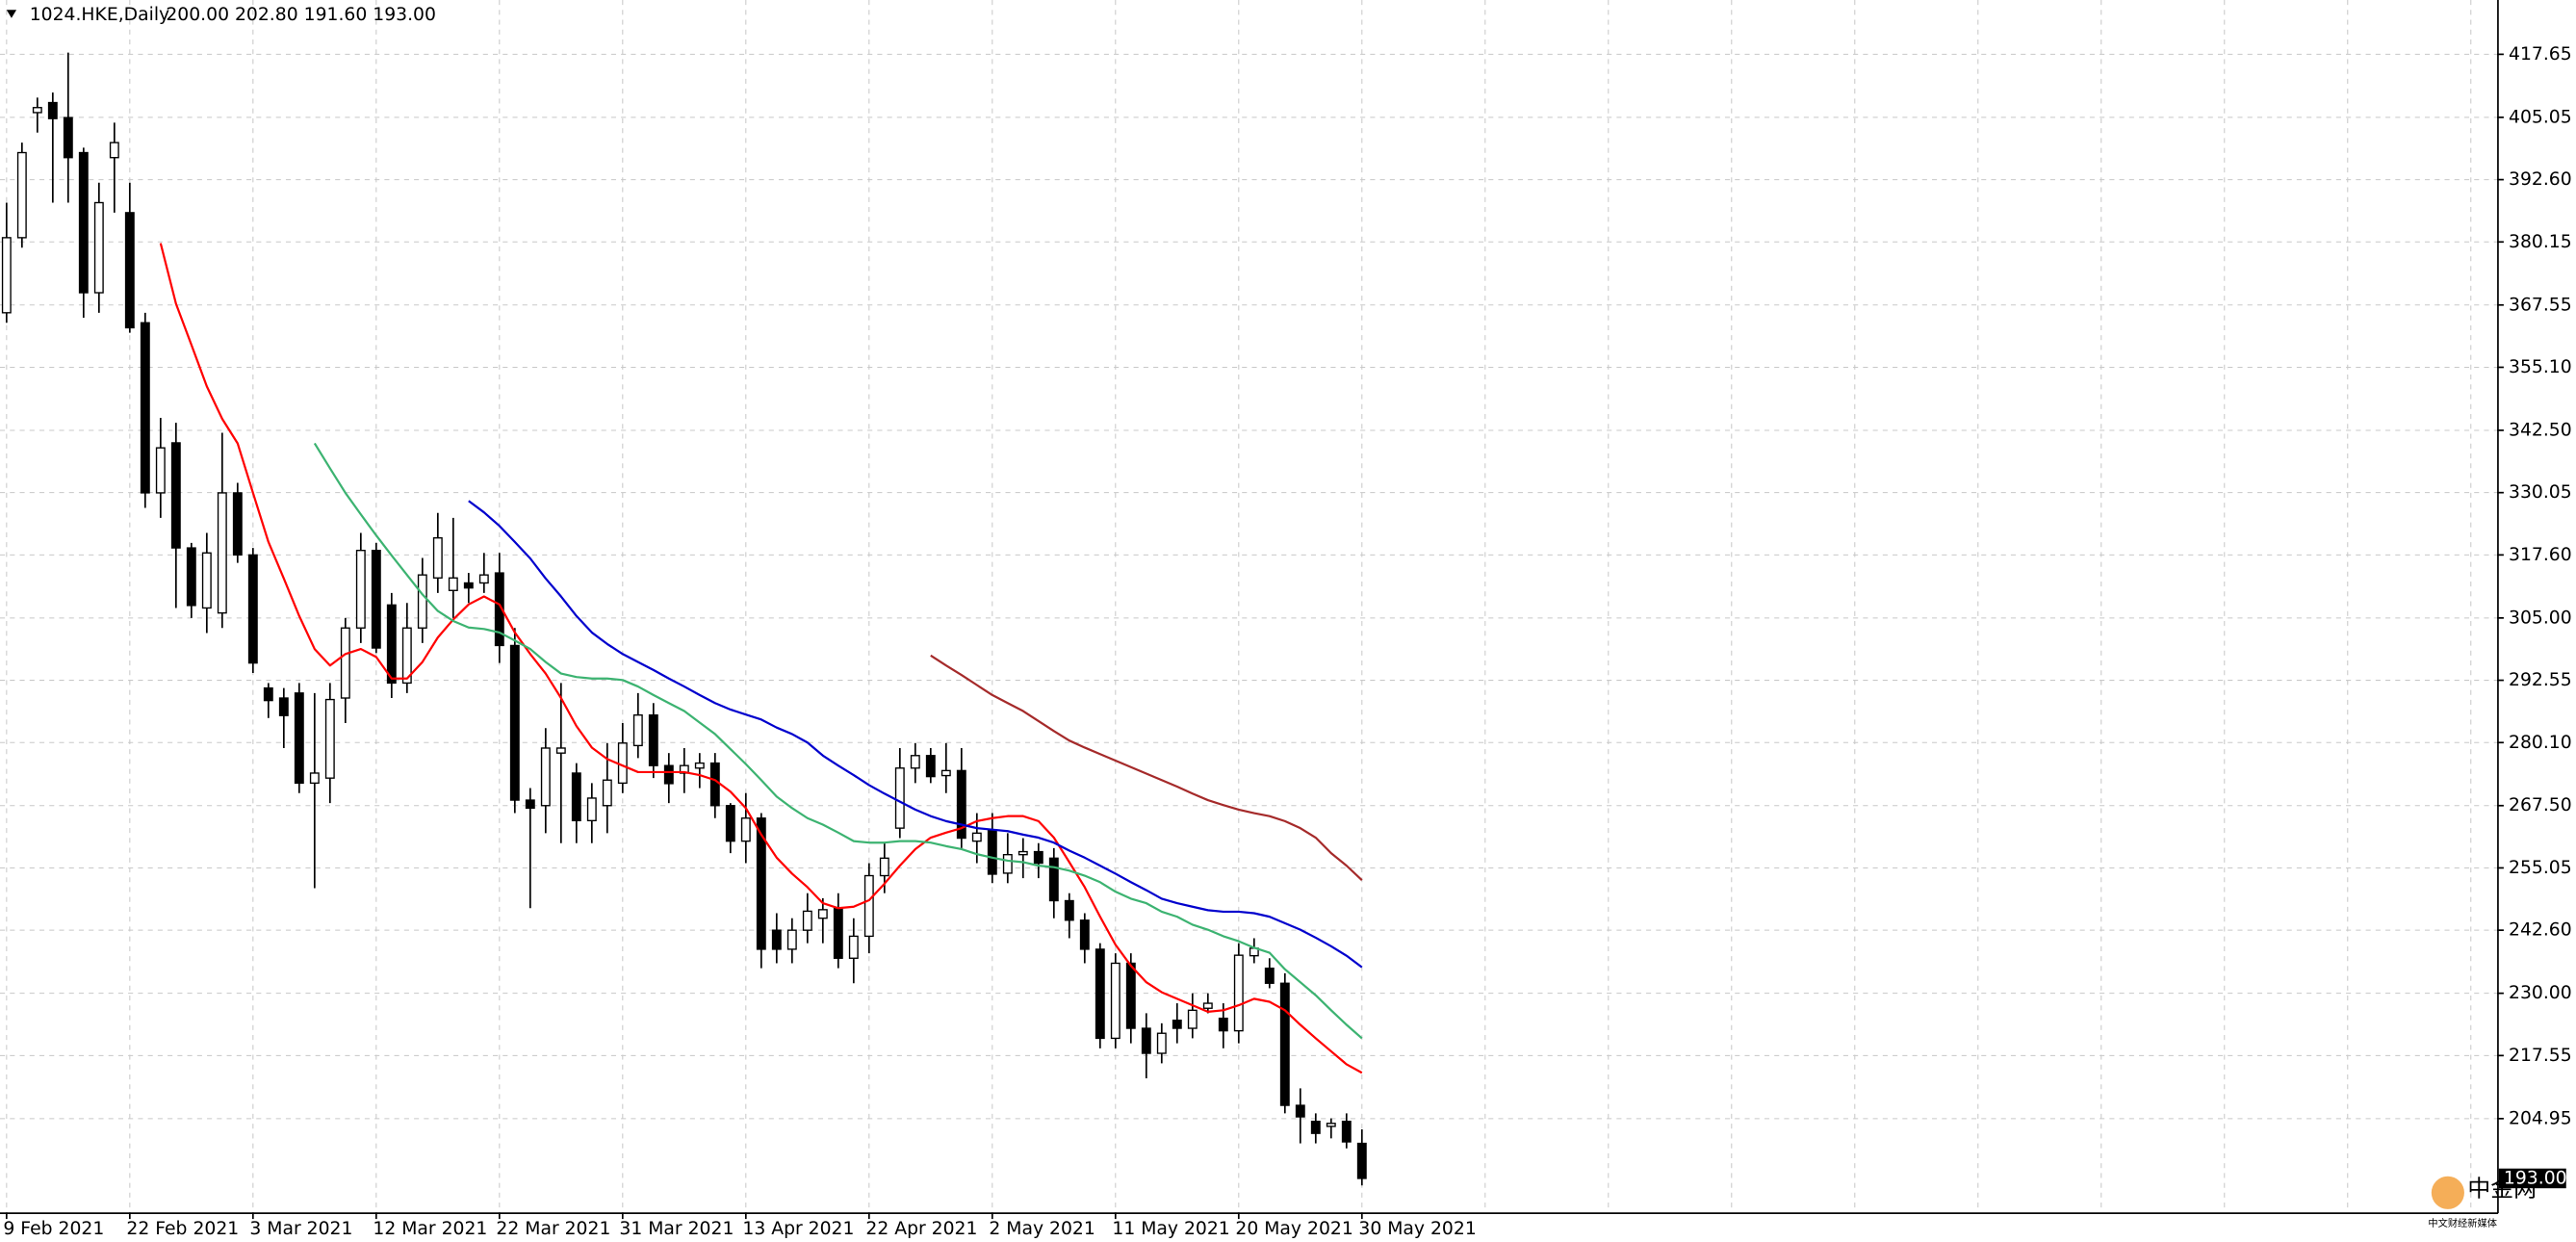 This screenshot has width=2576, height=1242. Describe the element at coordinates (2462, 1223) in the screenshot. I see `watermark-sub: 中文财经新媒体` at that location.